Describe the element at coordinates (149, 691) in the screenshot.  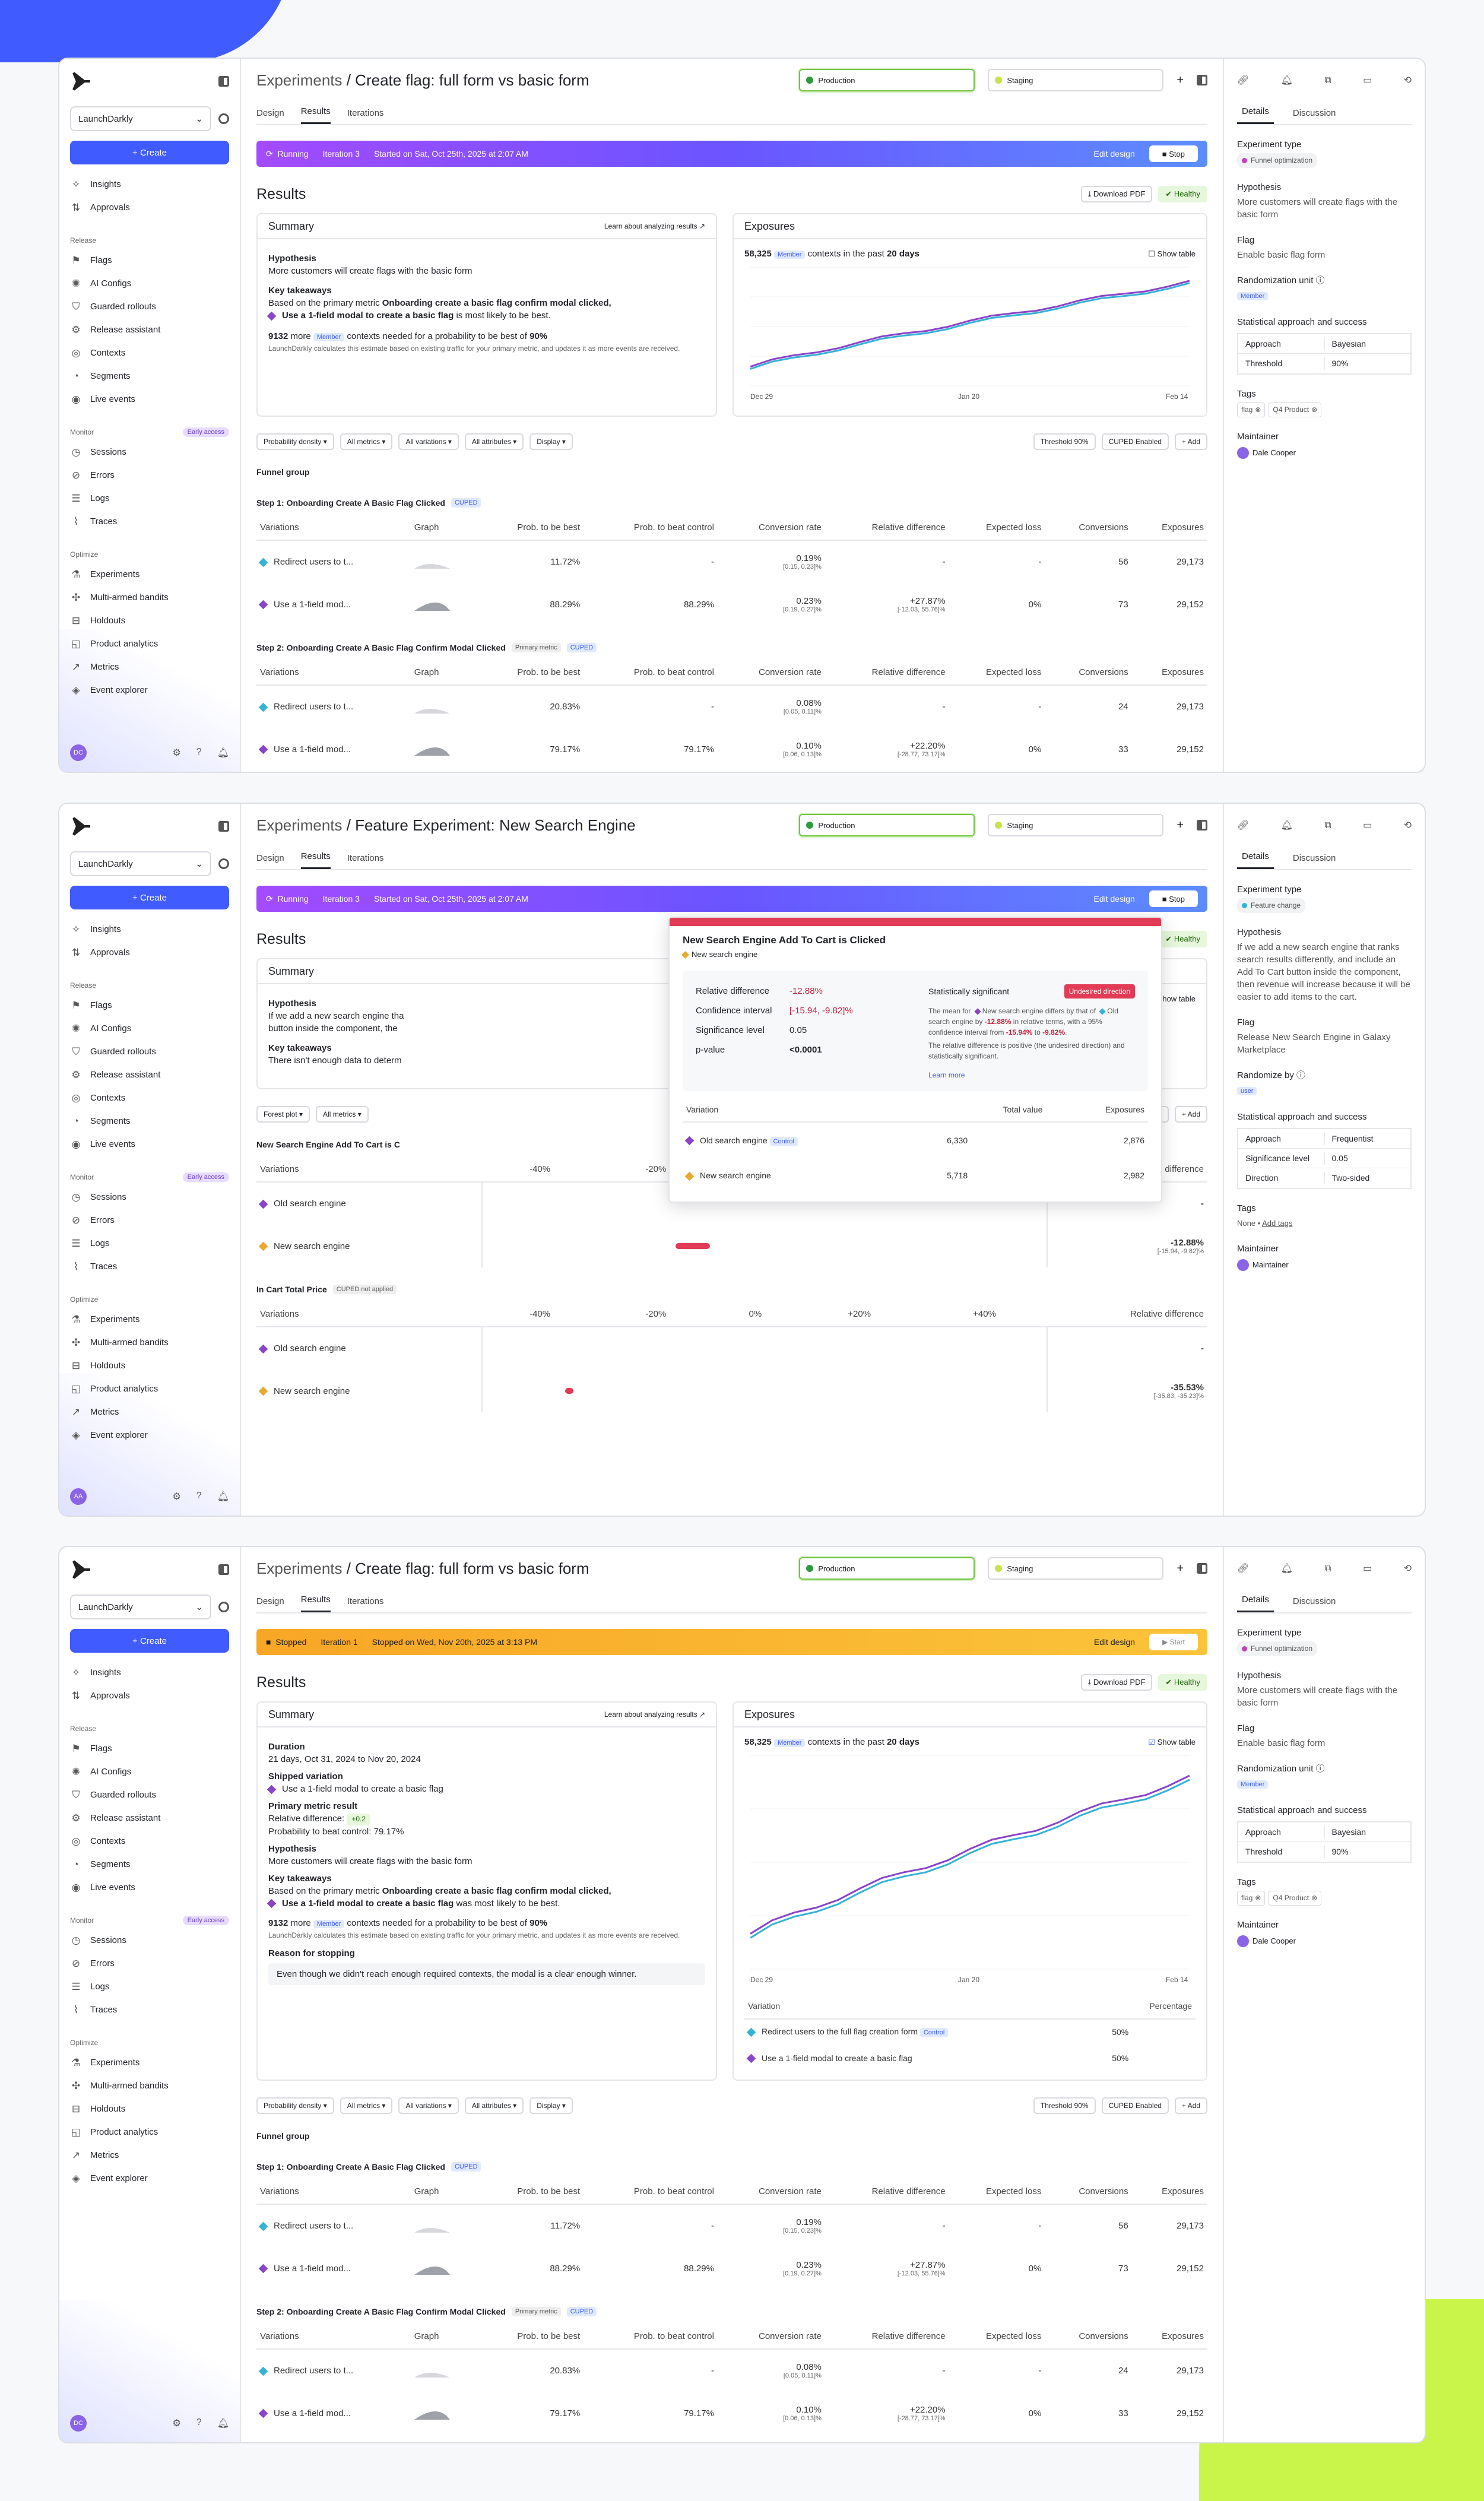
I see `sidebar-item-event-explorer: ◈ Event explorer` at that location.